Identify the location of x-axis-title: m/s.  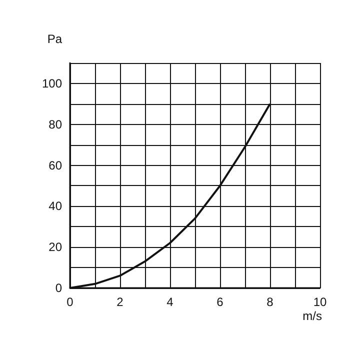
(312, 316).